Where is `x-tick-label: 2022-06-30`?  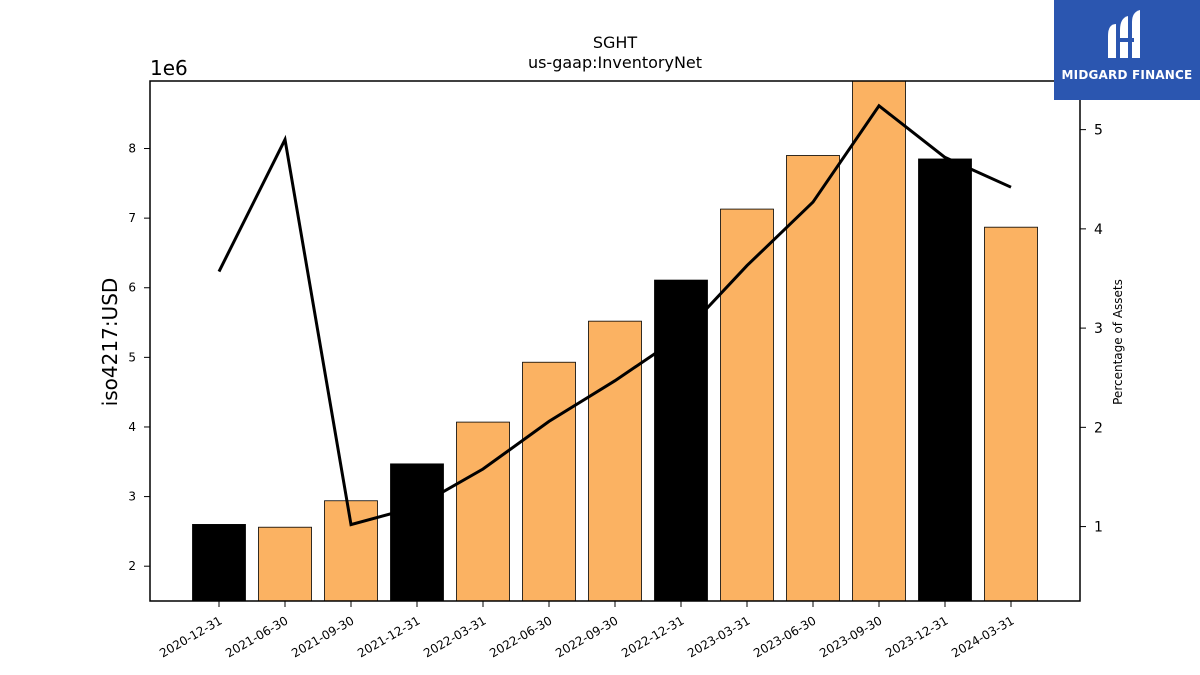 x-tick-label: 2022-06-30 is located at coordinates (520, 636).